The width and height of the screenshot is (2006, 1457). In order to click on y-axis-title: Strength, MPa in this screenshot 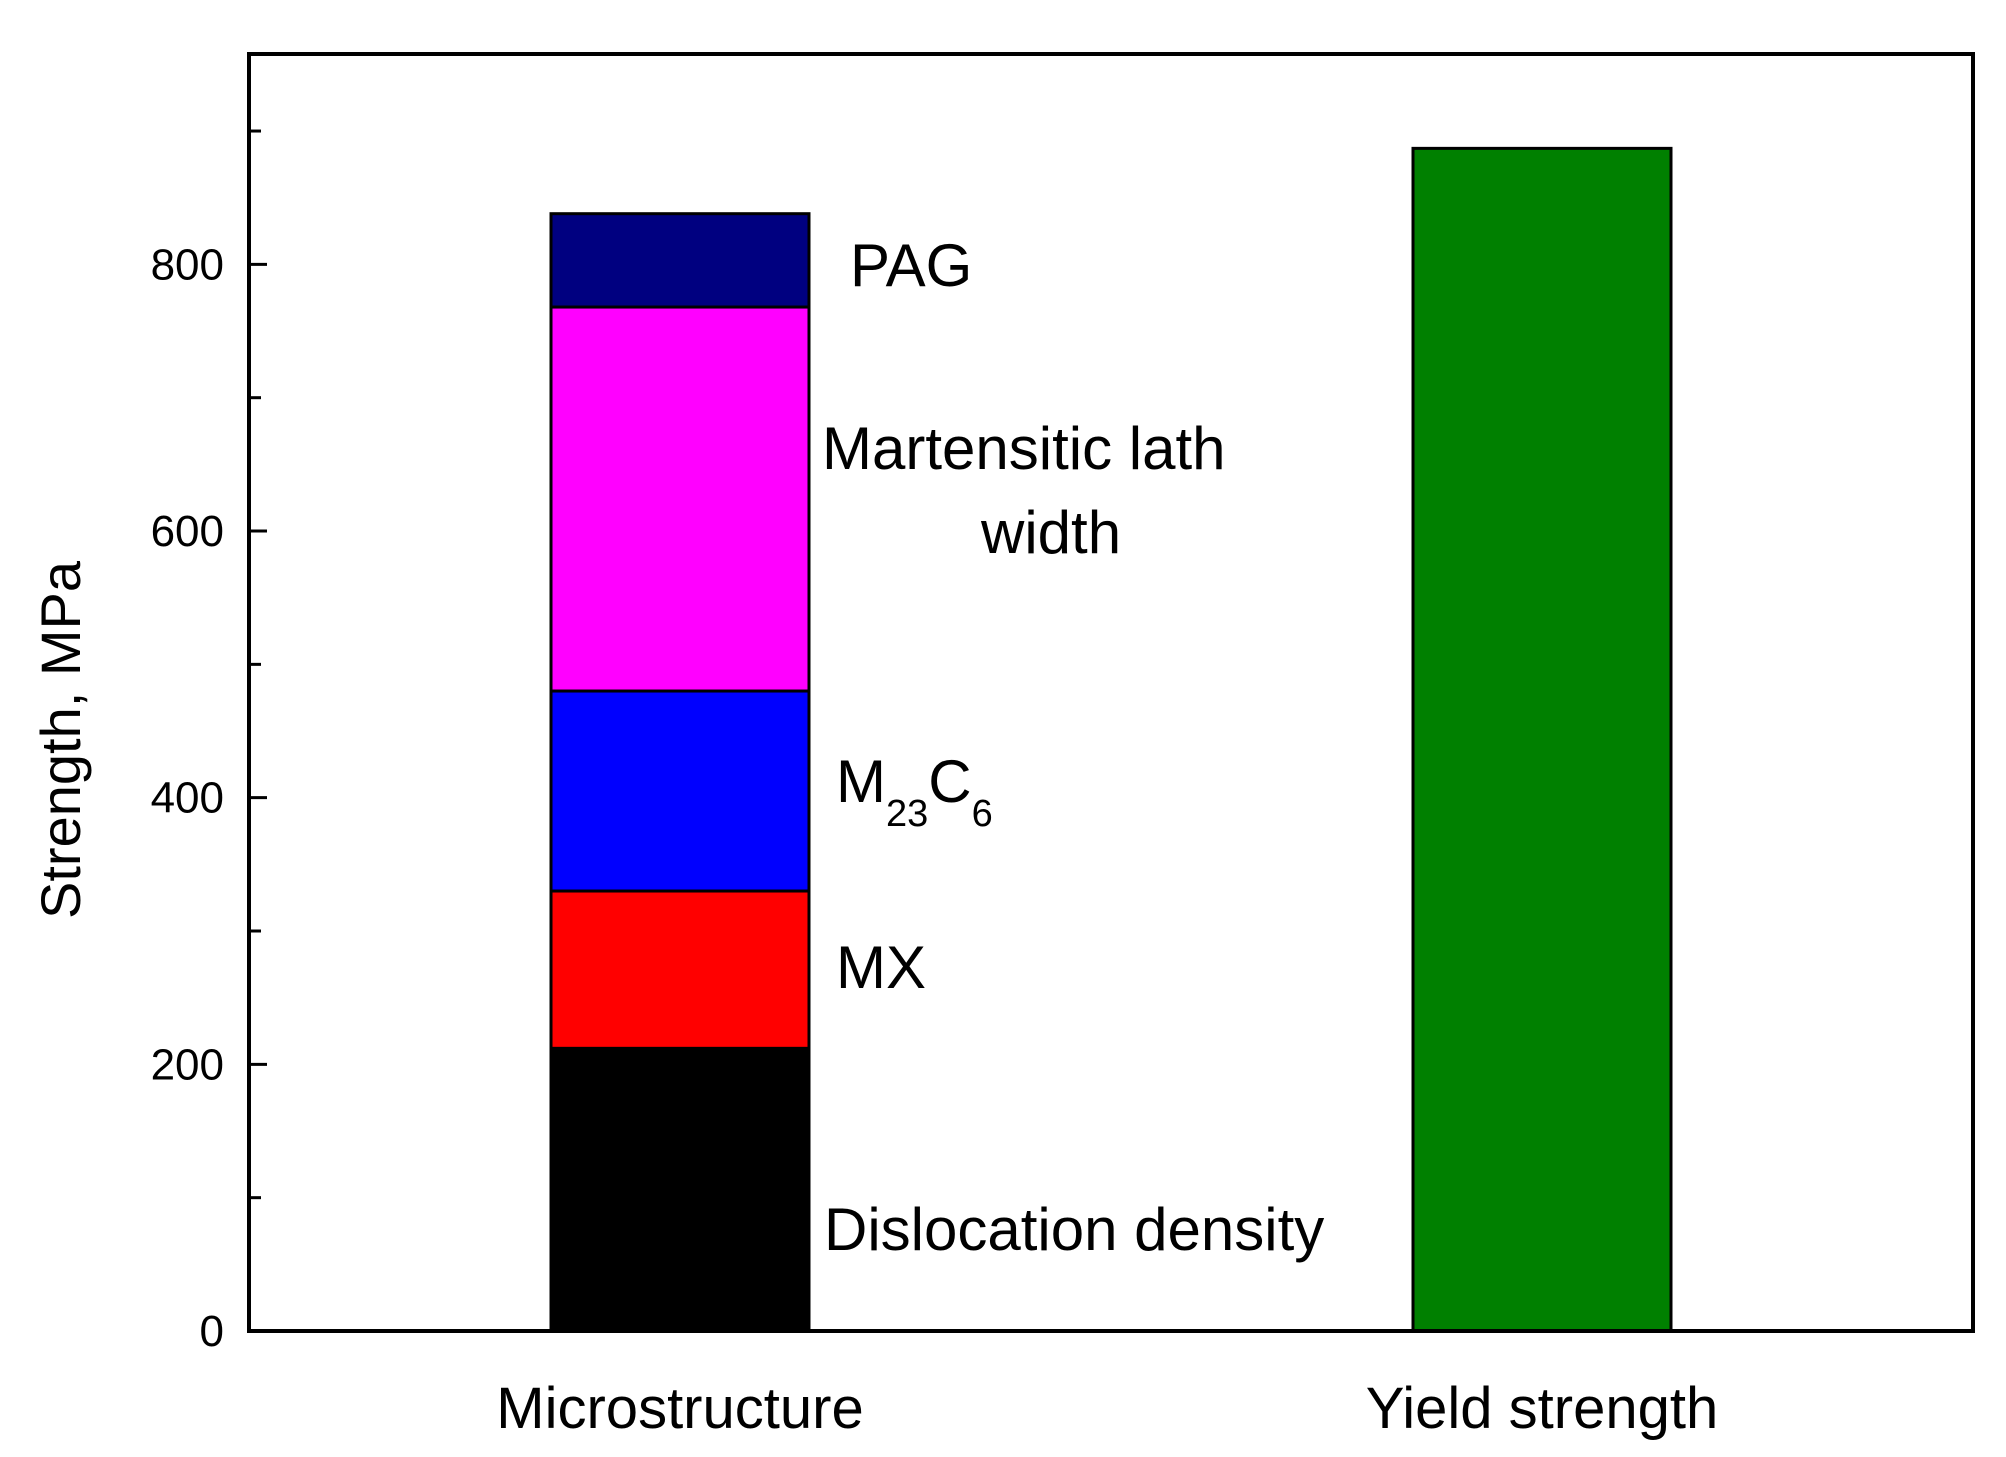, I will do `click(60, 739)`.